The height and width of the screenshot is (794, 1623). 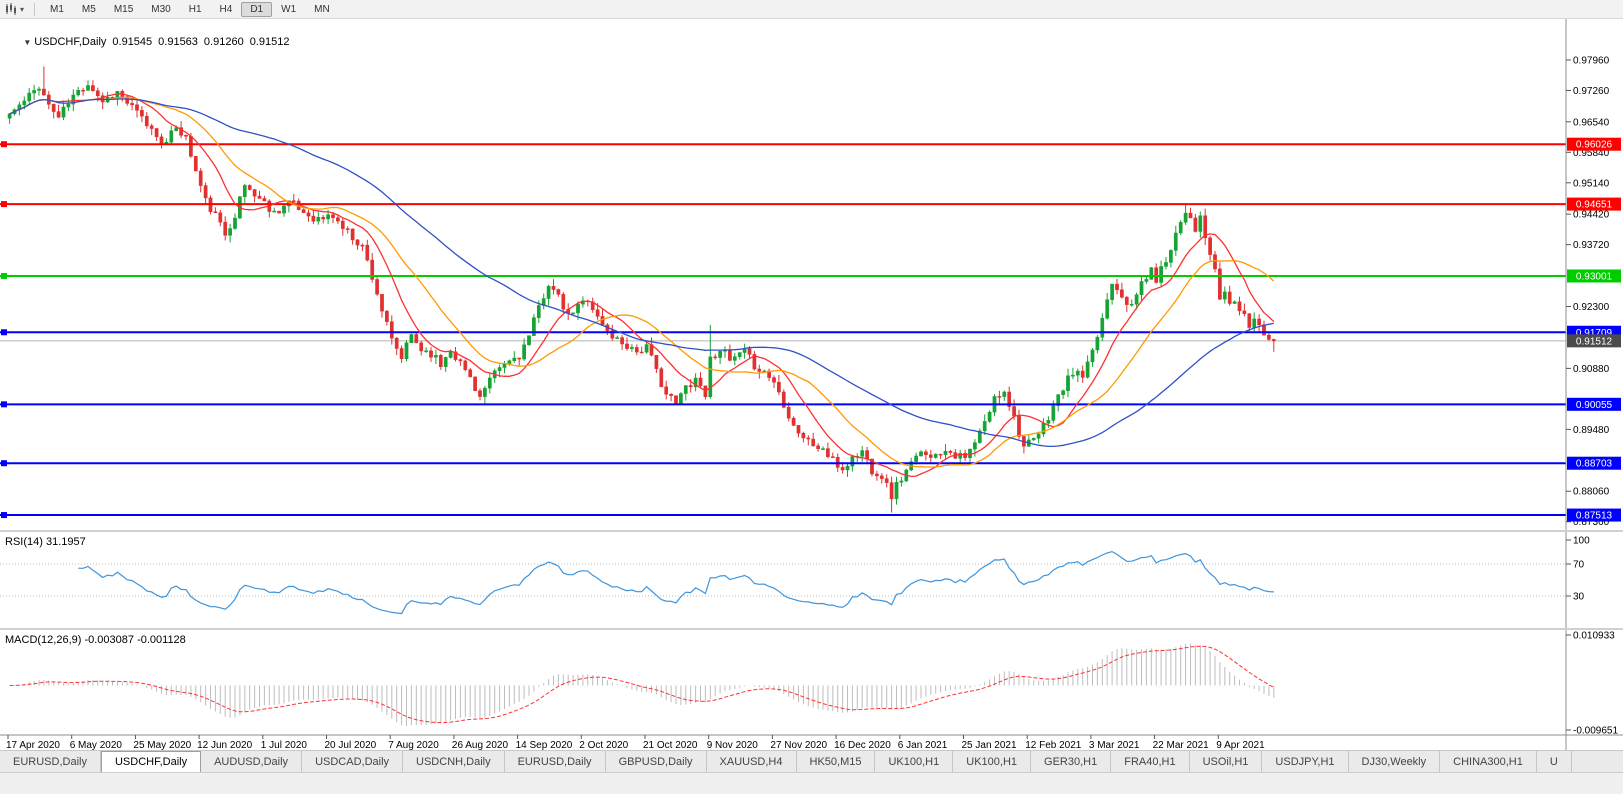 I want to click on chart-tab-audusd-daily: AUDUSD,Daily, so click(x=252, y=761).